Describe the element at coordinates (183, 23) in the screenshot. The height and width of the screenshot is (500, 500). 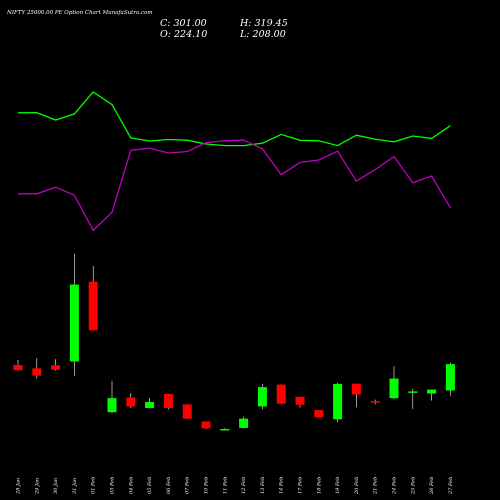
I see `close-label: C: 301.00` at that location.